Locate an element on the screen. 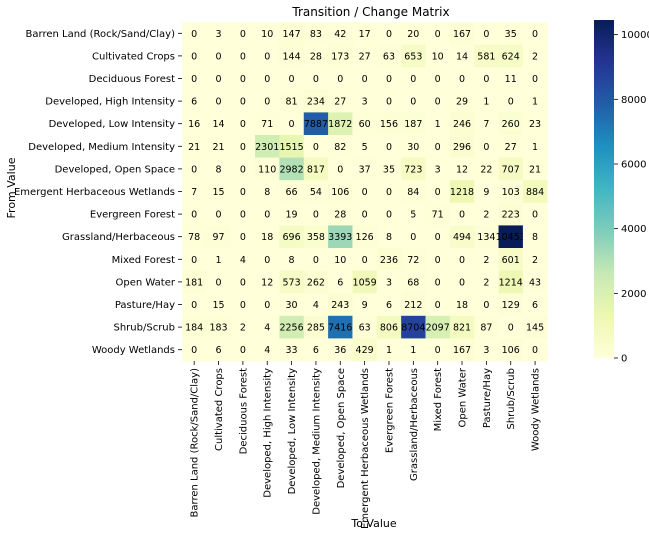 The image size is (649, 533). x-tick-label: Open Water is located at coordinates (463, 397).